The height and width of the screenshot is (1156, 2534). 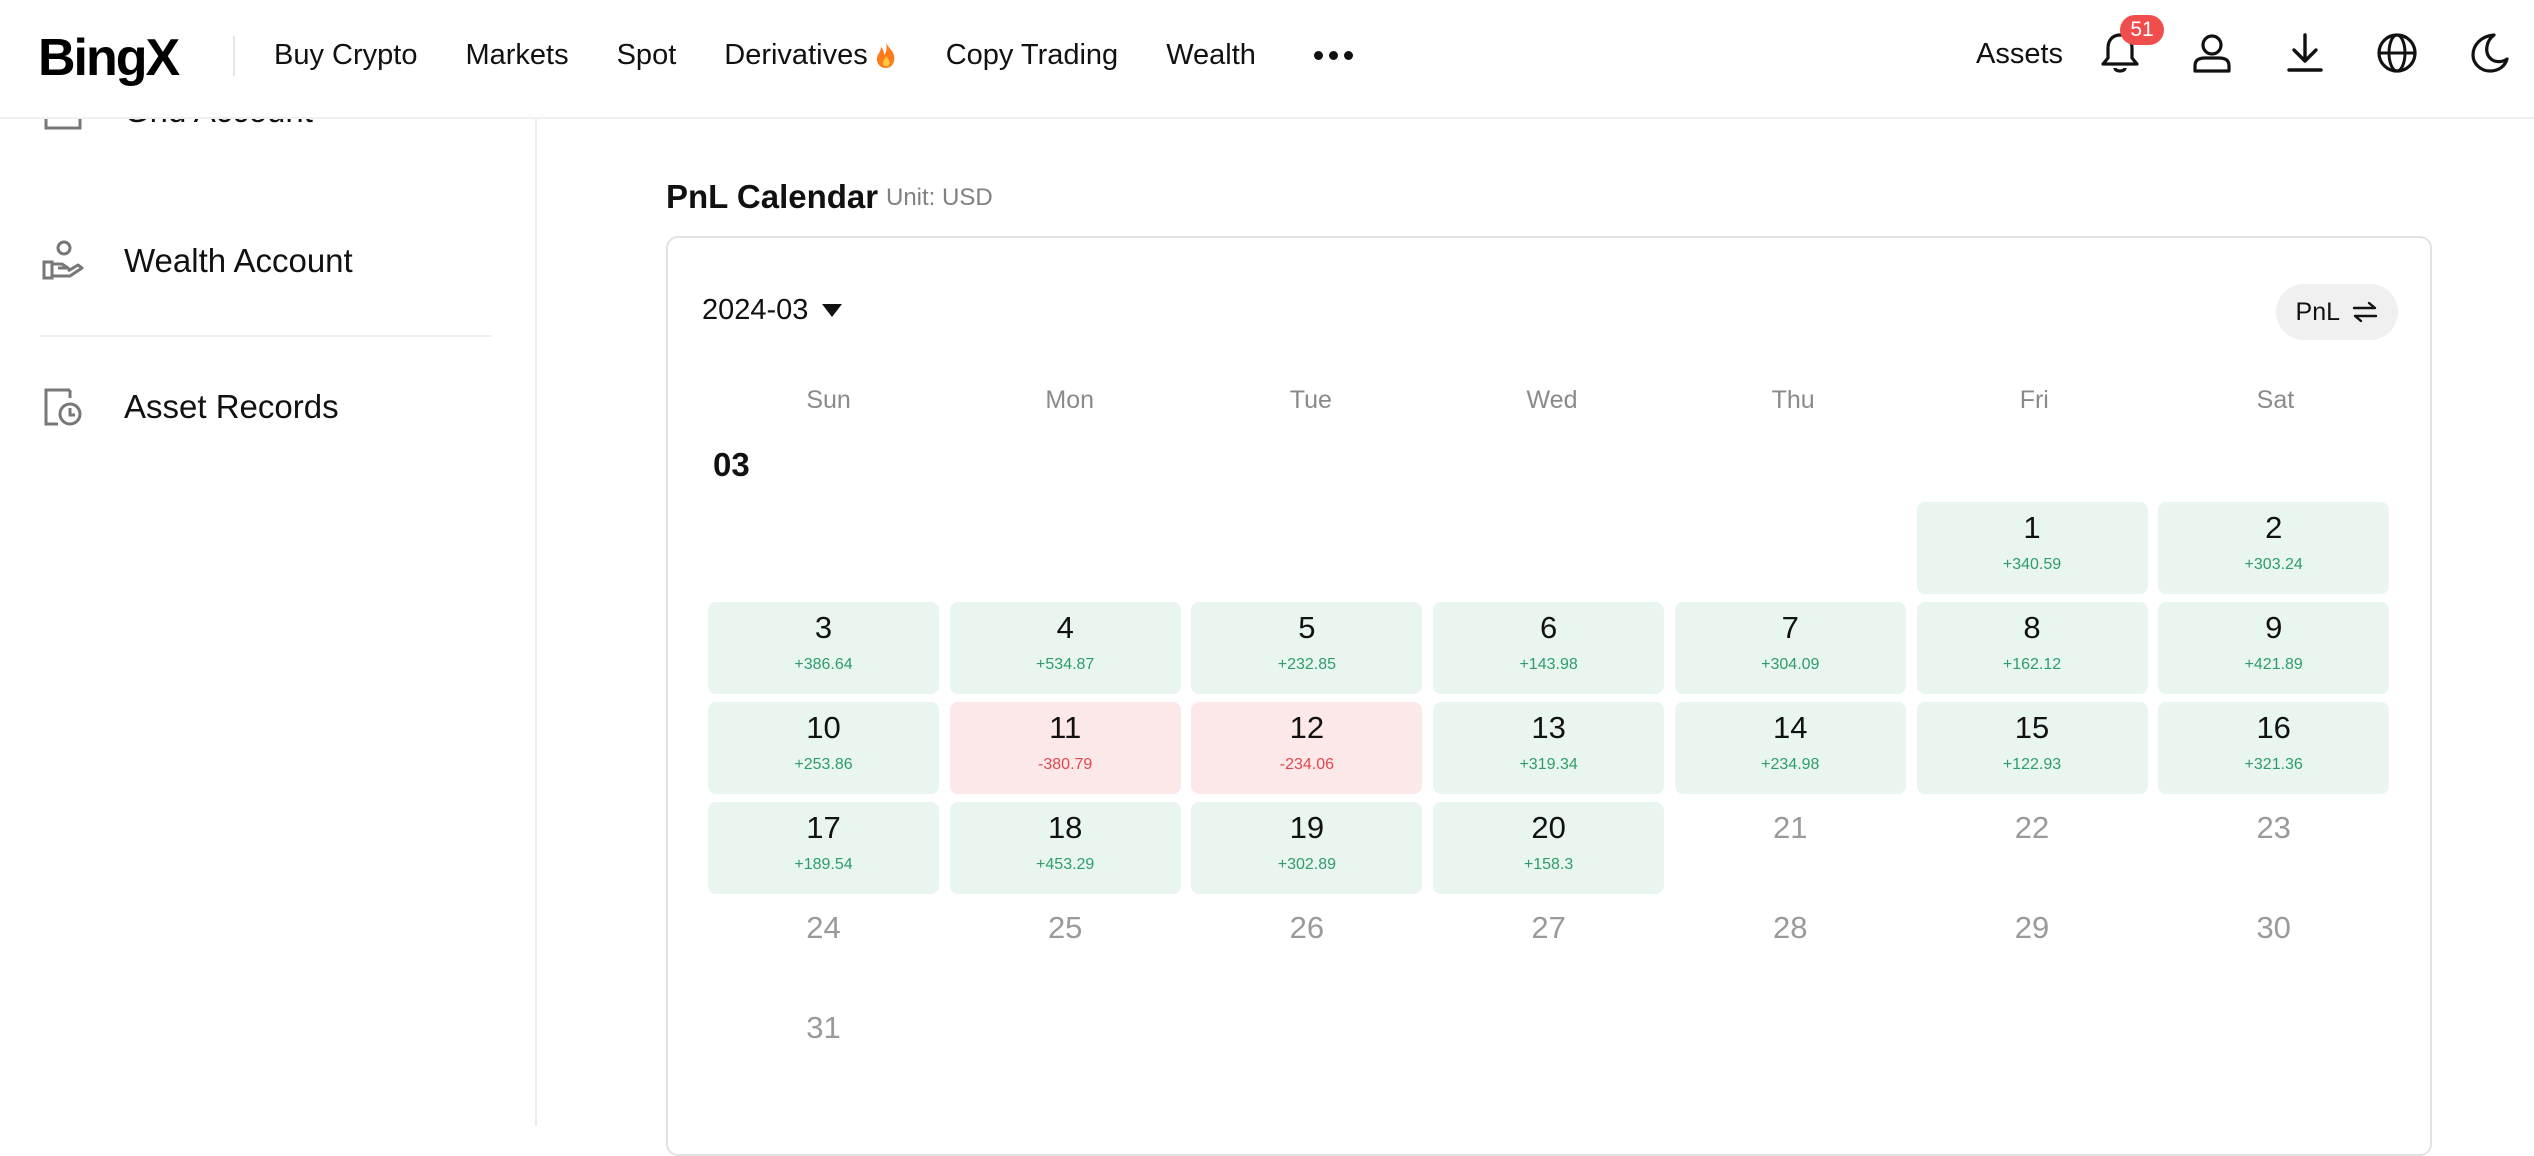 What do you see at coordinates (2032, 764) in the screenshot?
I see `day-pnl-value: +122.93` at bounding box center [2032, 764].